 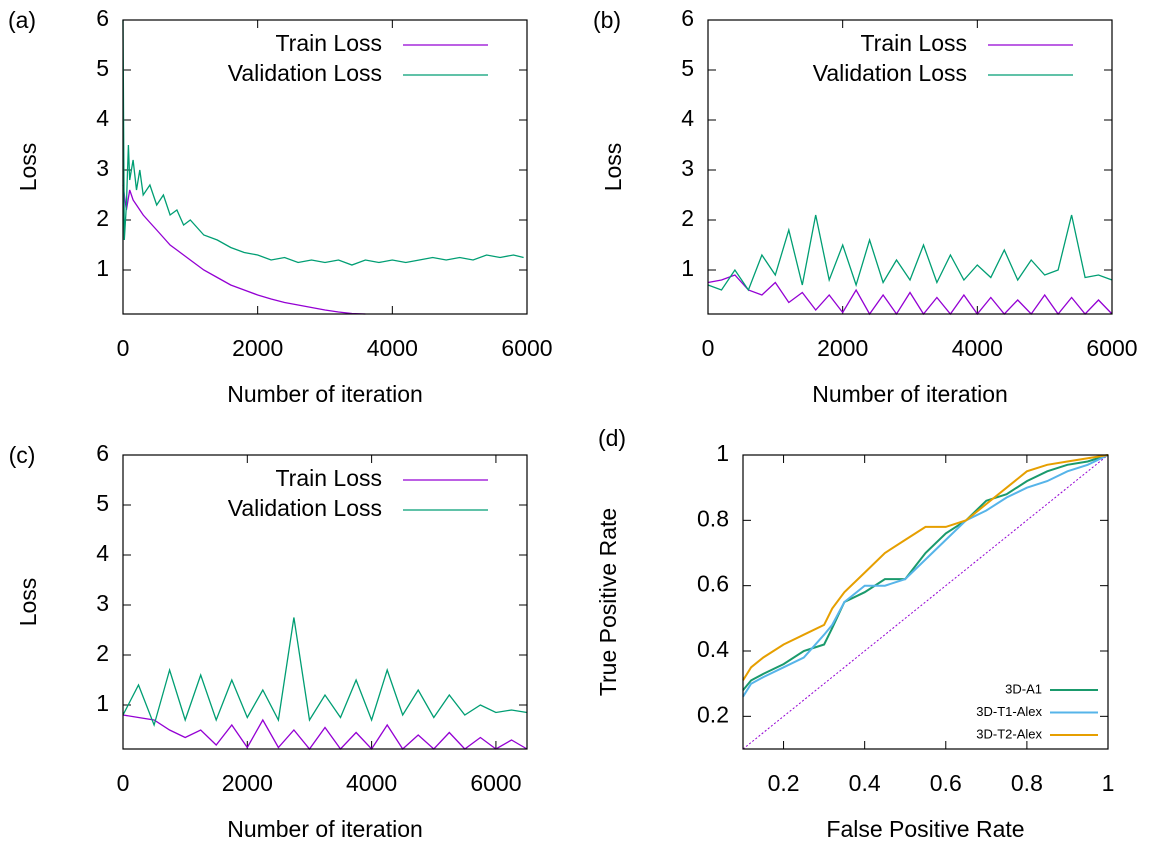 I want to click on panel-label: (c), so click(x=22, y=455).